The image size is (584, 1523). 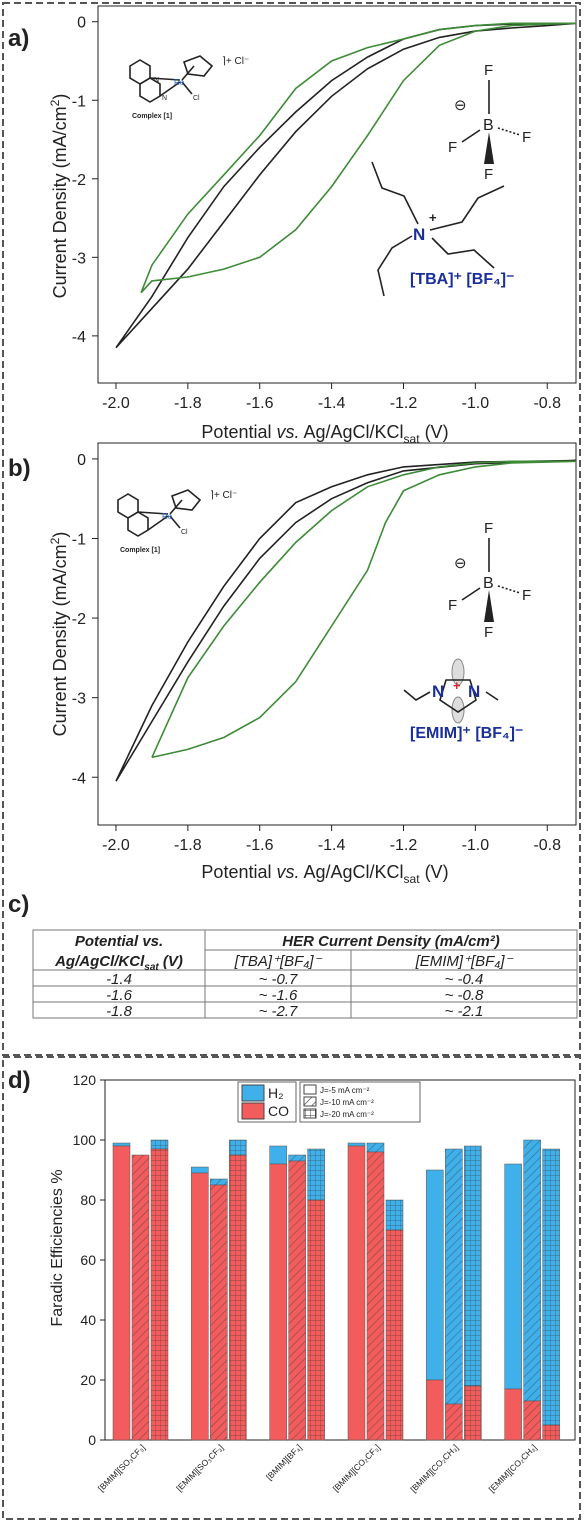 What do you see at coordinates (119, 995) in the screenshot?
I see `table-cell: -1.6` at bounding box center [119, 995].